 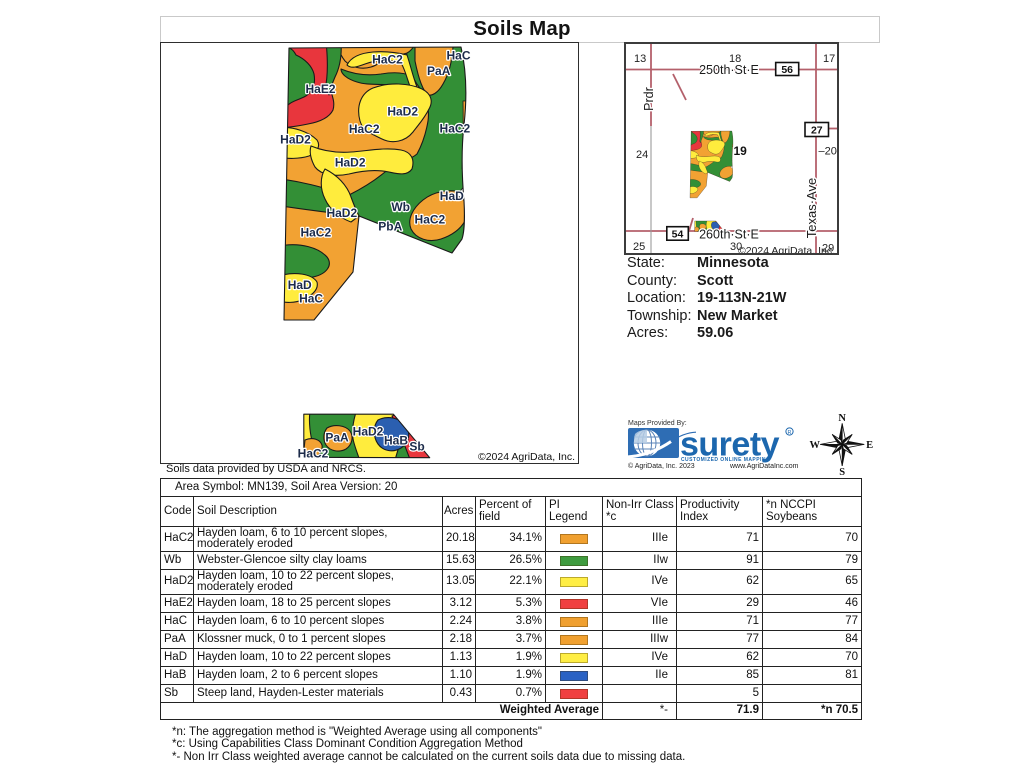 I want to click on svg-text: HaB, so click(x=396, y=441).